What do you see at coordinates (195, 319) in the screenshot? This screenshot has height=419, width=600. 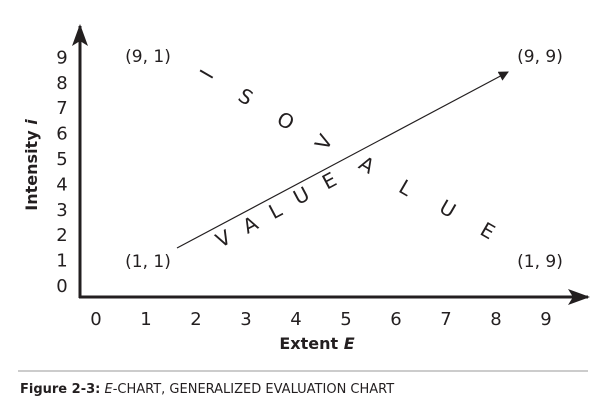 I see `x-tick-label: 2` at bounding box center [195, 319].